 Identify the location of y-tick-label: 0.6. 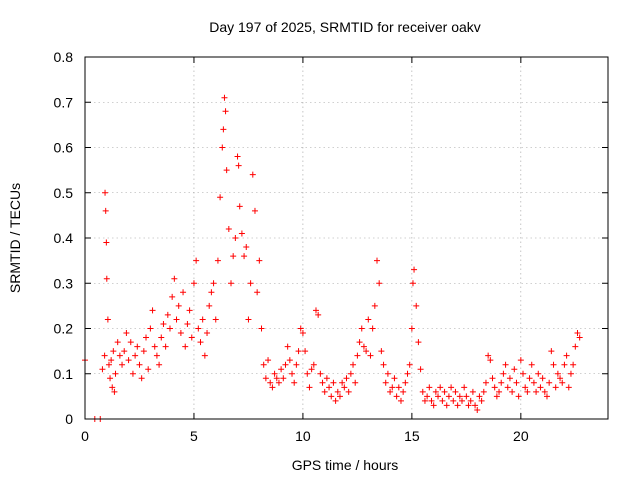
(64, 148).